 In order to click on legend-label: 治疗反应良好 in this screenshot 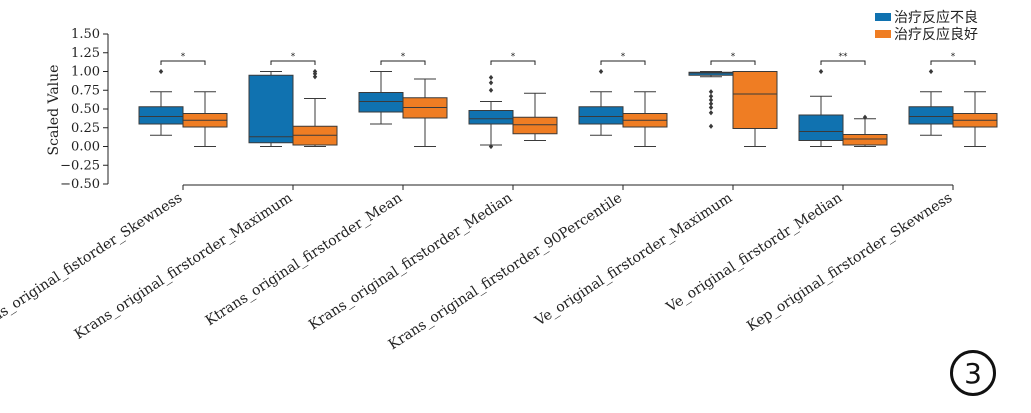, I will do `click(936, 34)`.